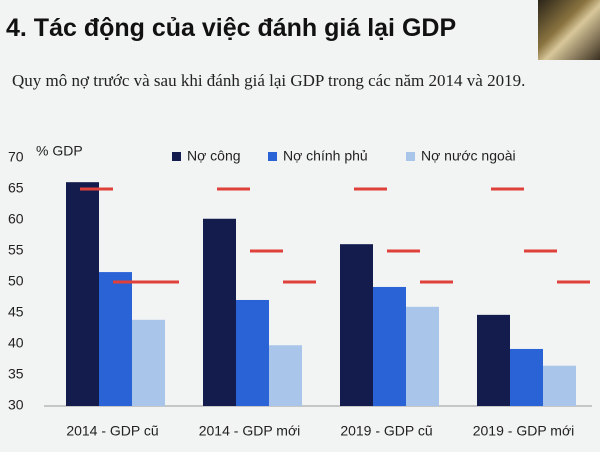 Image resolution: width=600 pixels, height=452 pixels. Describe the element at coordinates (59, 151) in the screenshot. I see `y-axis-label: % GDP` at that location.